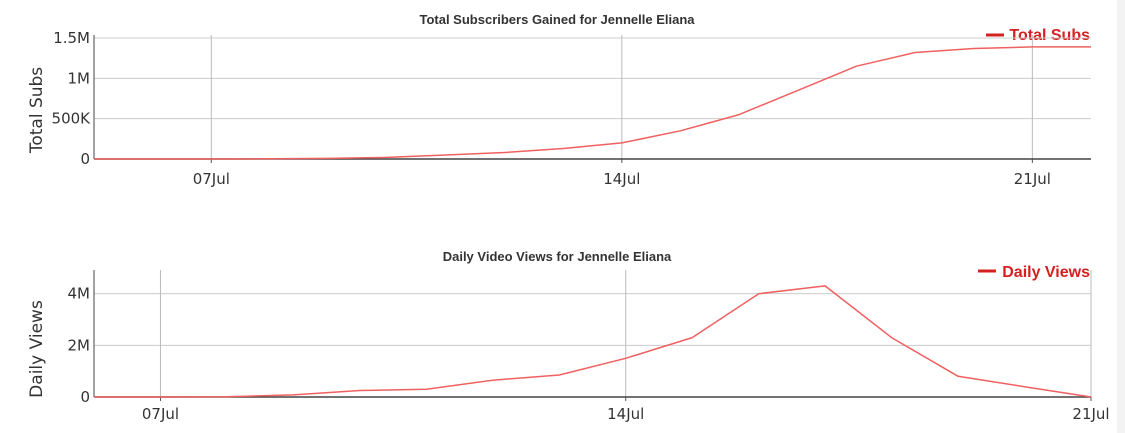 Image resolution: width=1125 pixels, height=433 pixels. What do you see at coordinates (79, 345) in the screenshot?
I see `y-tick-label: 2M` at bounding box center [79, 345].